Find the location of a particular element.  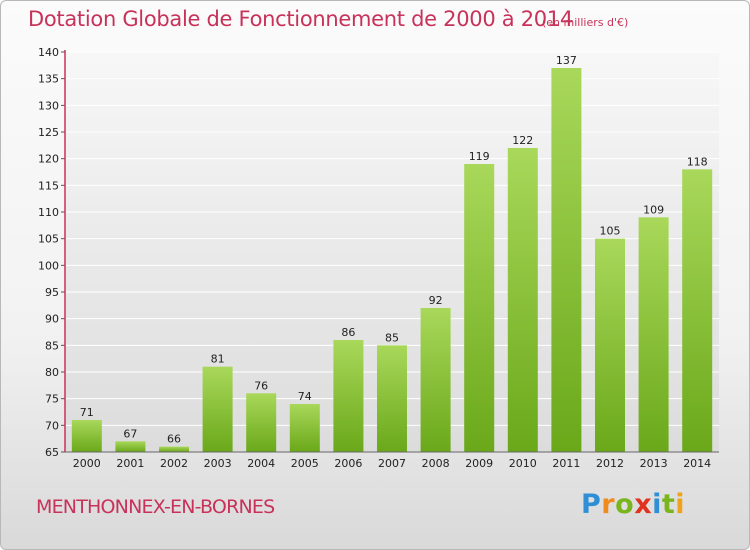

y-tick-label: 120 is located at coordinates (48, 159).